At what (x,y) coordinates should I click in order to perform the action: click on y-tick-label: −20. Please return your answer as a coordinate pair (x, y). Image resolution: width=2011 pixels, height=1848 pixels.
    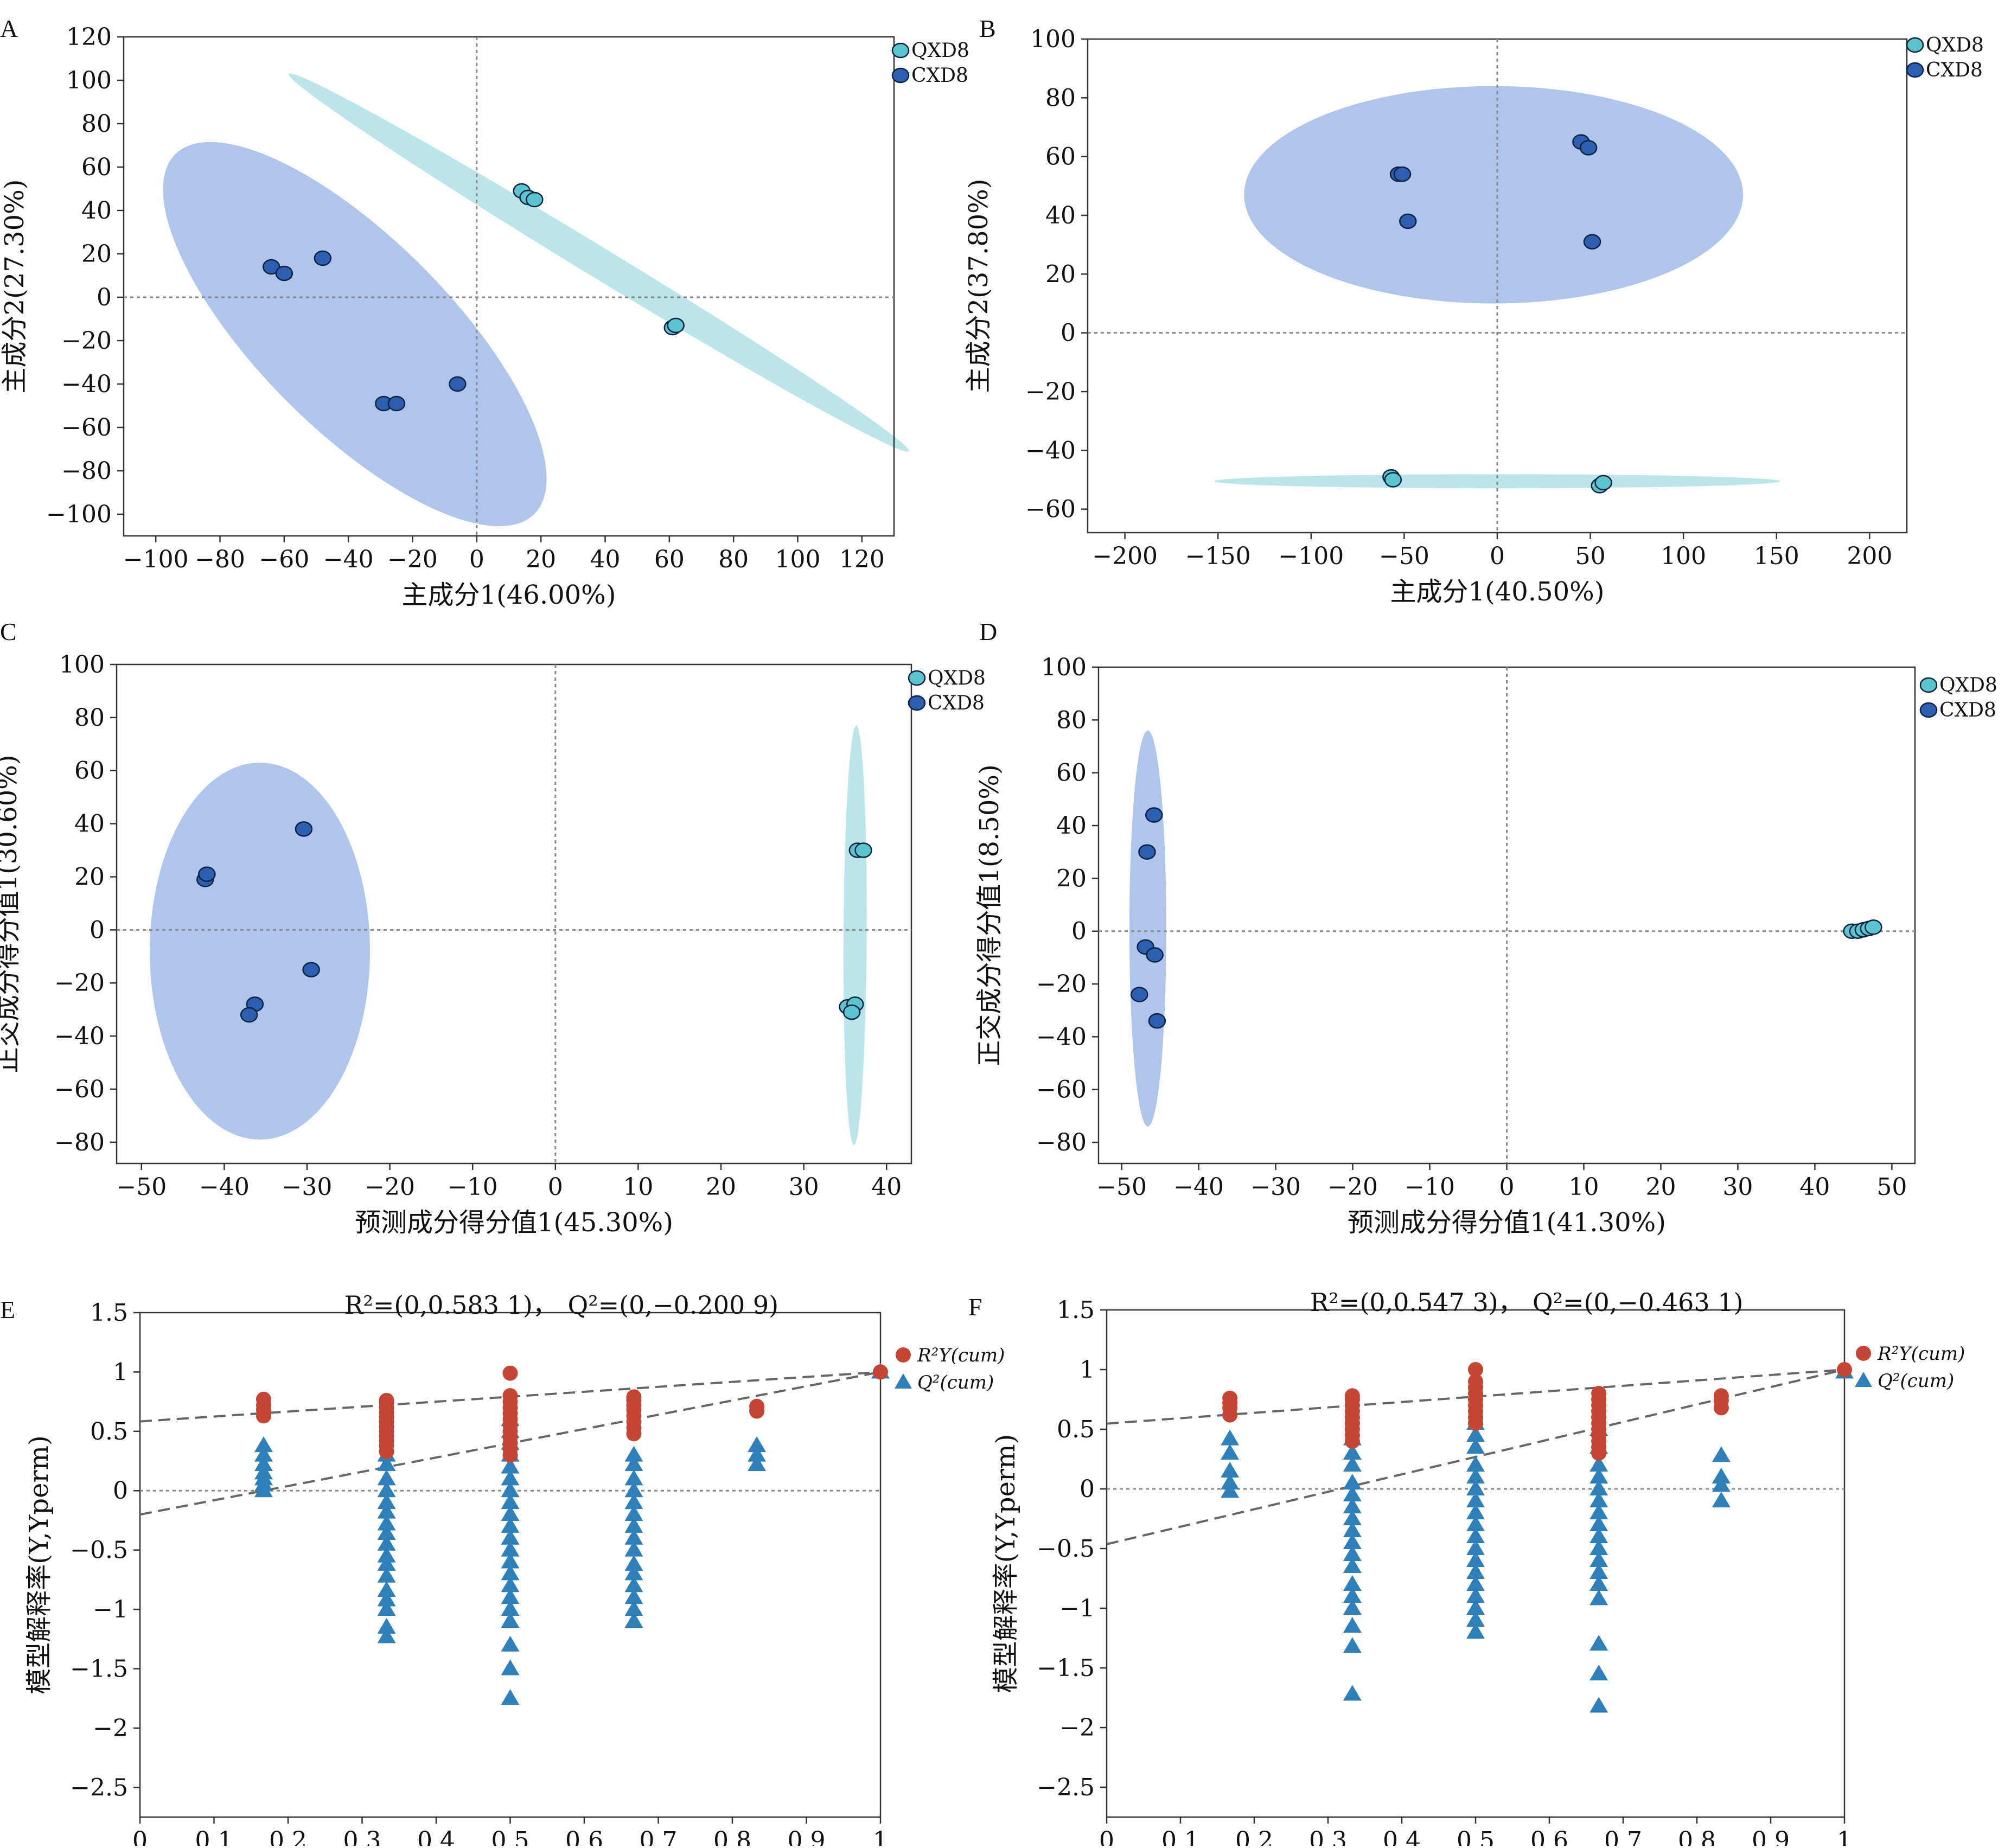
    Looking at the image, I should click on (86, 341).